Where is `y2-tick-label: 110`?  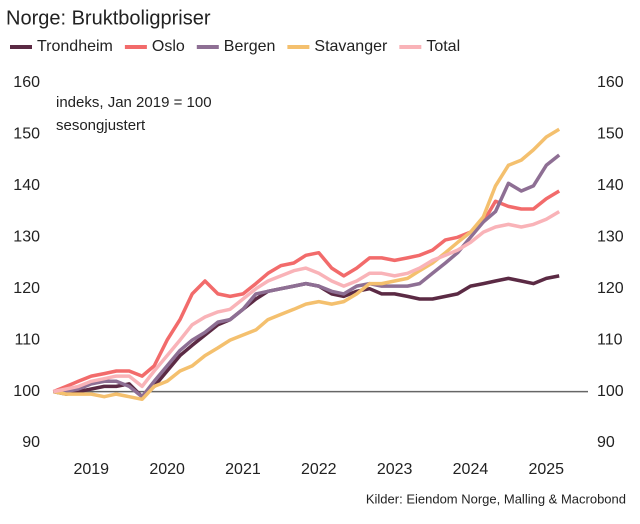 y2-tick-label: 110 is located at coordinates (610, 339).